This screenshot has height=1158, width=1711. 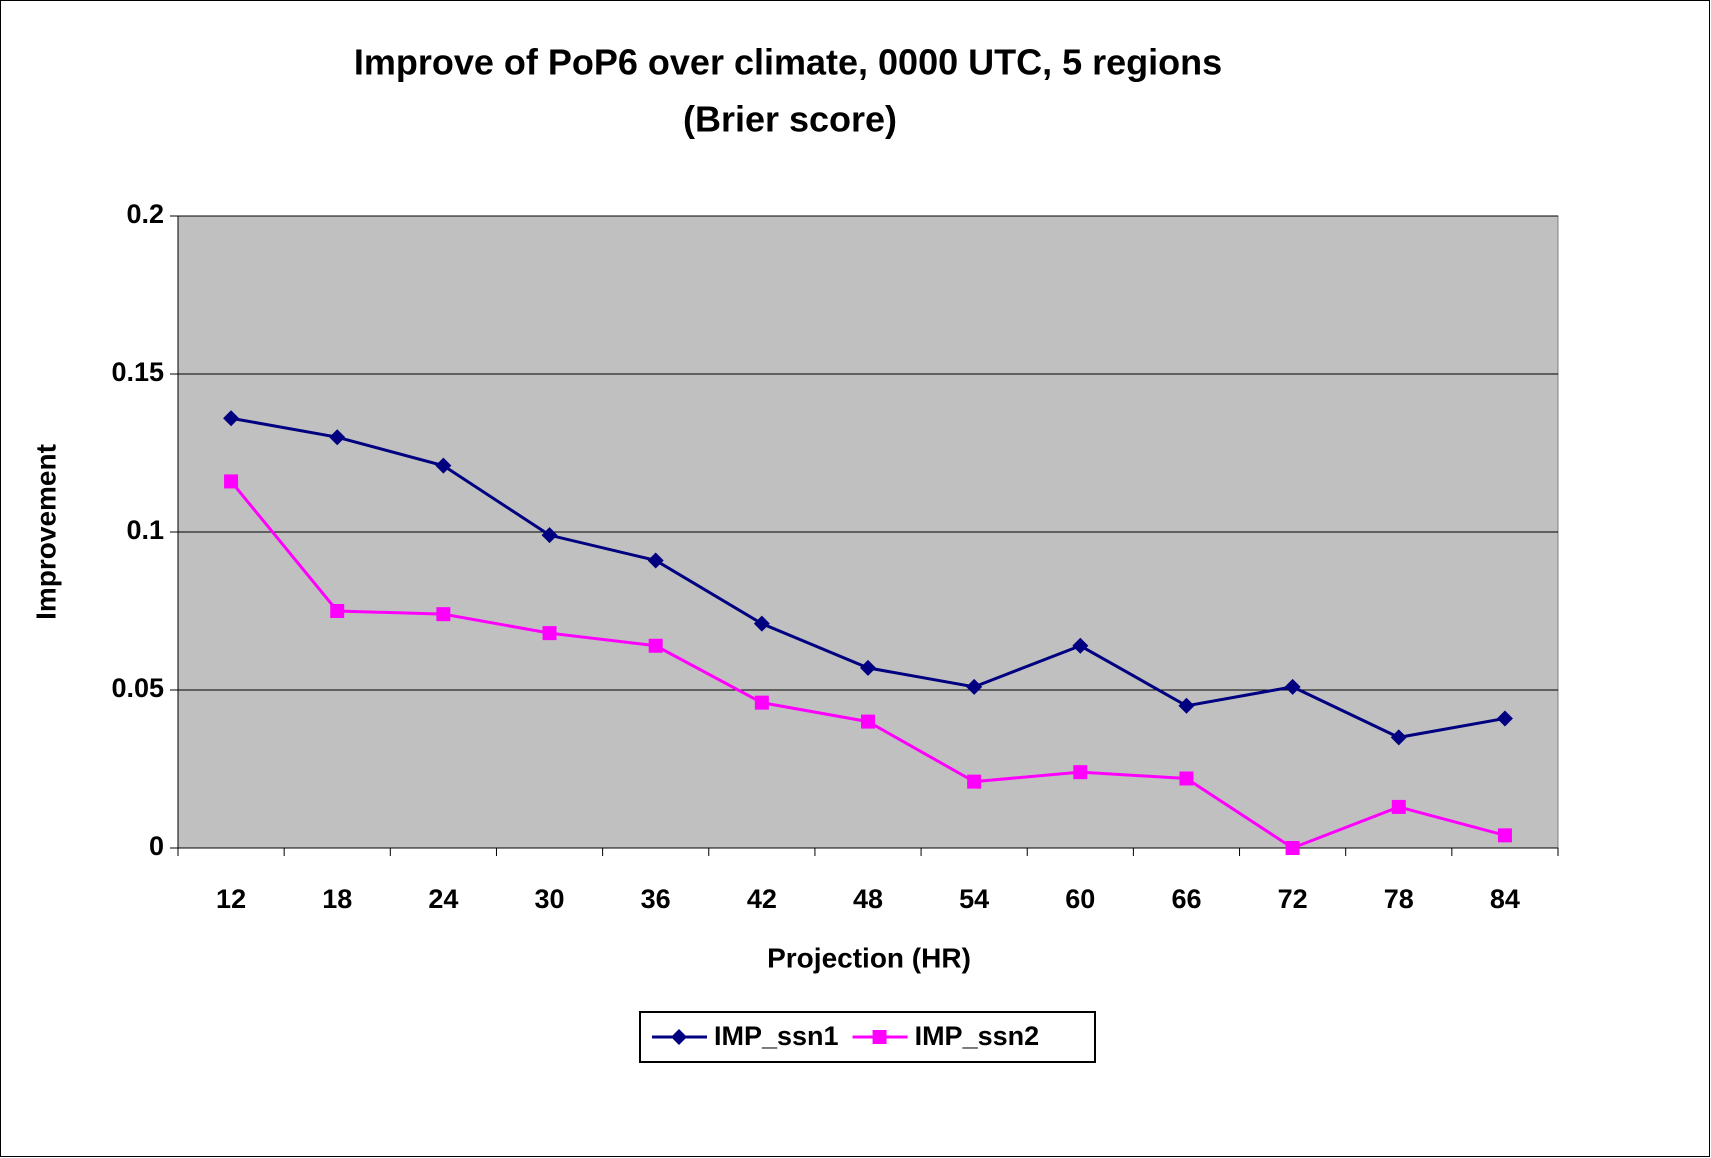 I want to click on y-tick-label: 0.05, so click(x=137, y=688).